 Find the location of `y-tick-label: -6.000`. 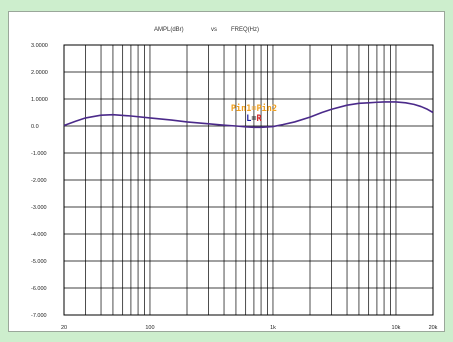

y-tick-label: -6.000 is located at coordinates (39, 289).